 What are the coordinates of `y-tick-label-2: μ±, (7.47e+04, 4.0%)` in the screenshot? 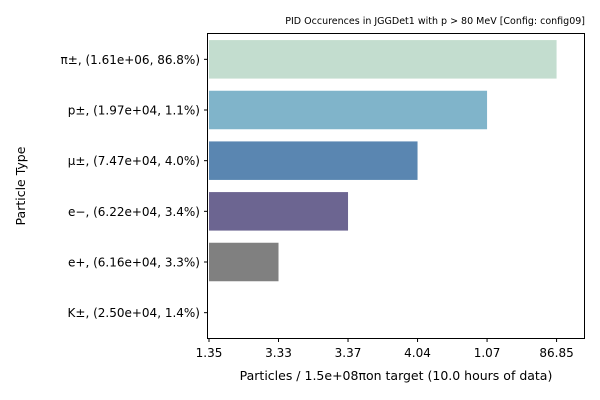 It's located at (134, 161).